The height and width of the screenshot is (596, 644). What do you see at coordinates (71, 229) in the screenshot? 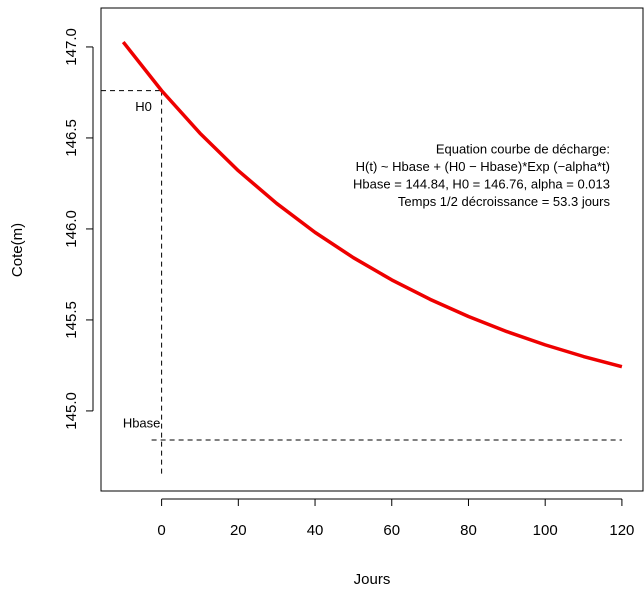
I see `y-tick-label: 146.0` at bounding box center [71, 229].